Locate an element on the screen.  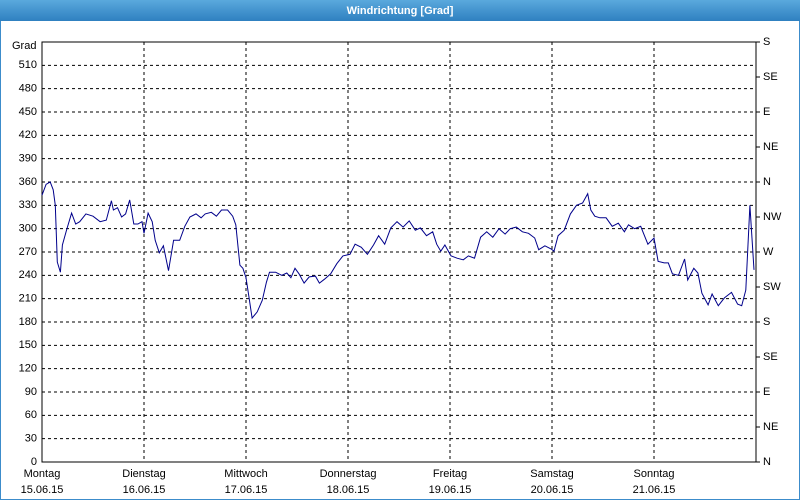
chart-title: Windrichtung [Grad] is located at coordinates (400, 11).